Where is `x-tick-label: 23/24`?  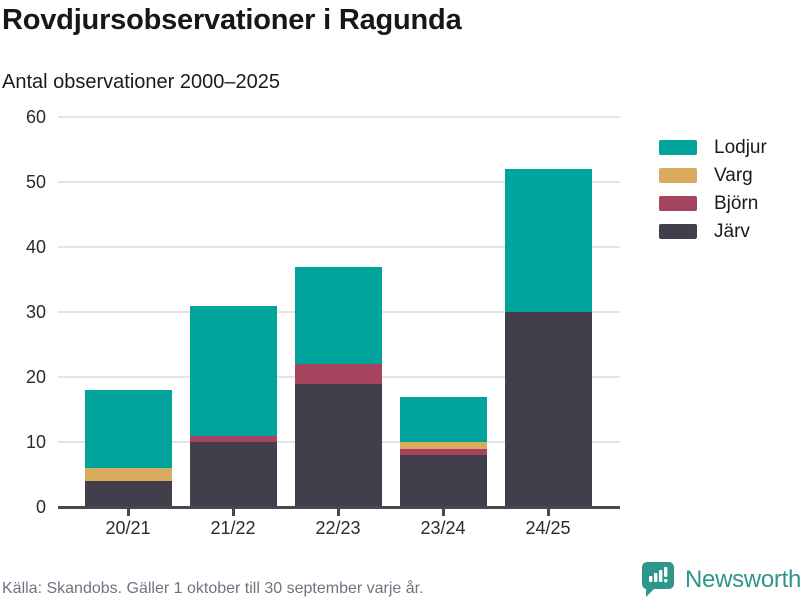
x-tick-label: 23/24 is located at coordinates (443, 528).